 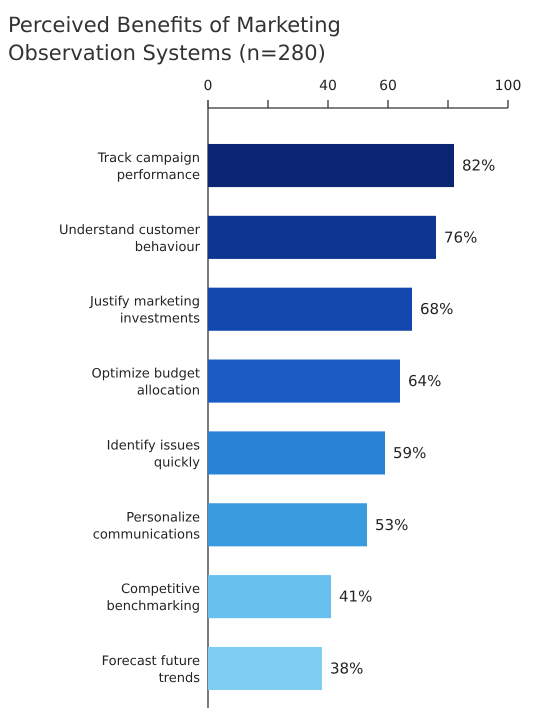 What do you see at coordinates (153, 454) in the screenshot?
I see `y-tick-label: Identify issues quickly` at bounding box center [153, 454].